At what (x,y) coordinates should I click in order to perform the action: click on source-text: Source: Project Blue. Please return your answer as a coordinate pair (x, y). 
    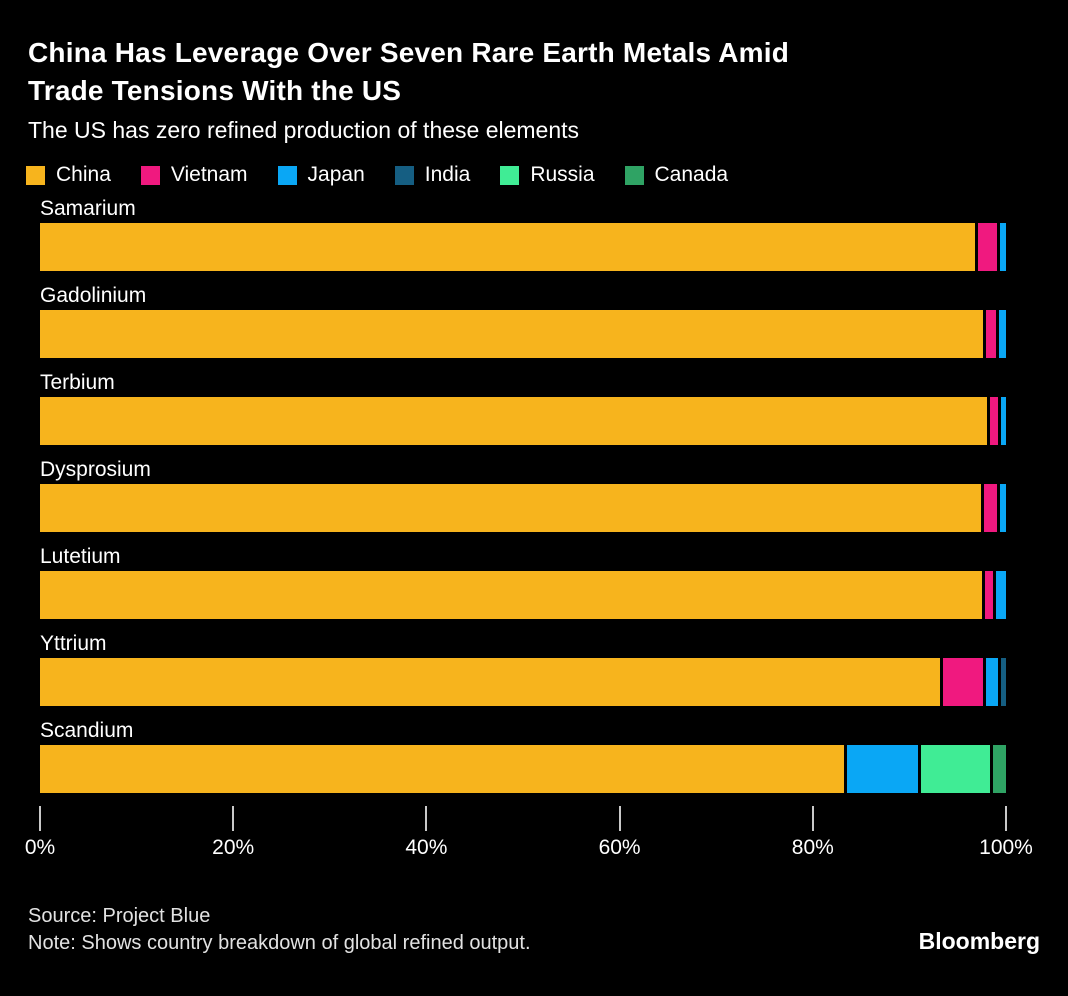
    Looking at the image, I should click on (119, 916).